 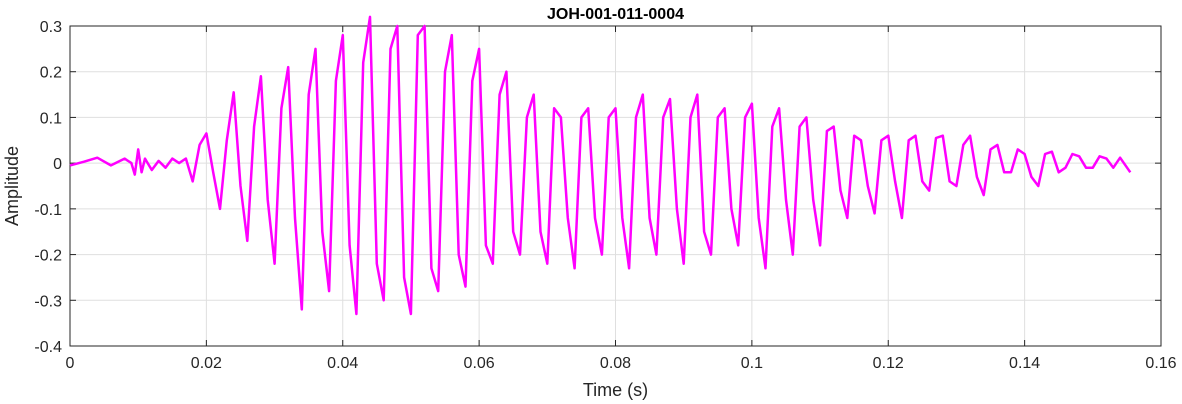 I want to click on x-tick-label: 0.14, so click(x=1024, y=363).